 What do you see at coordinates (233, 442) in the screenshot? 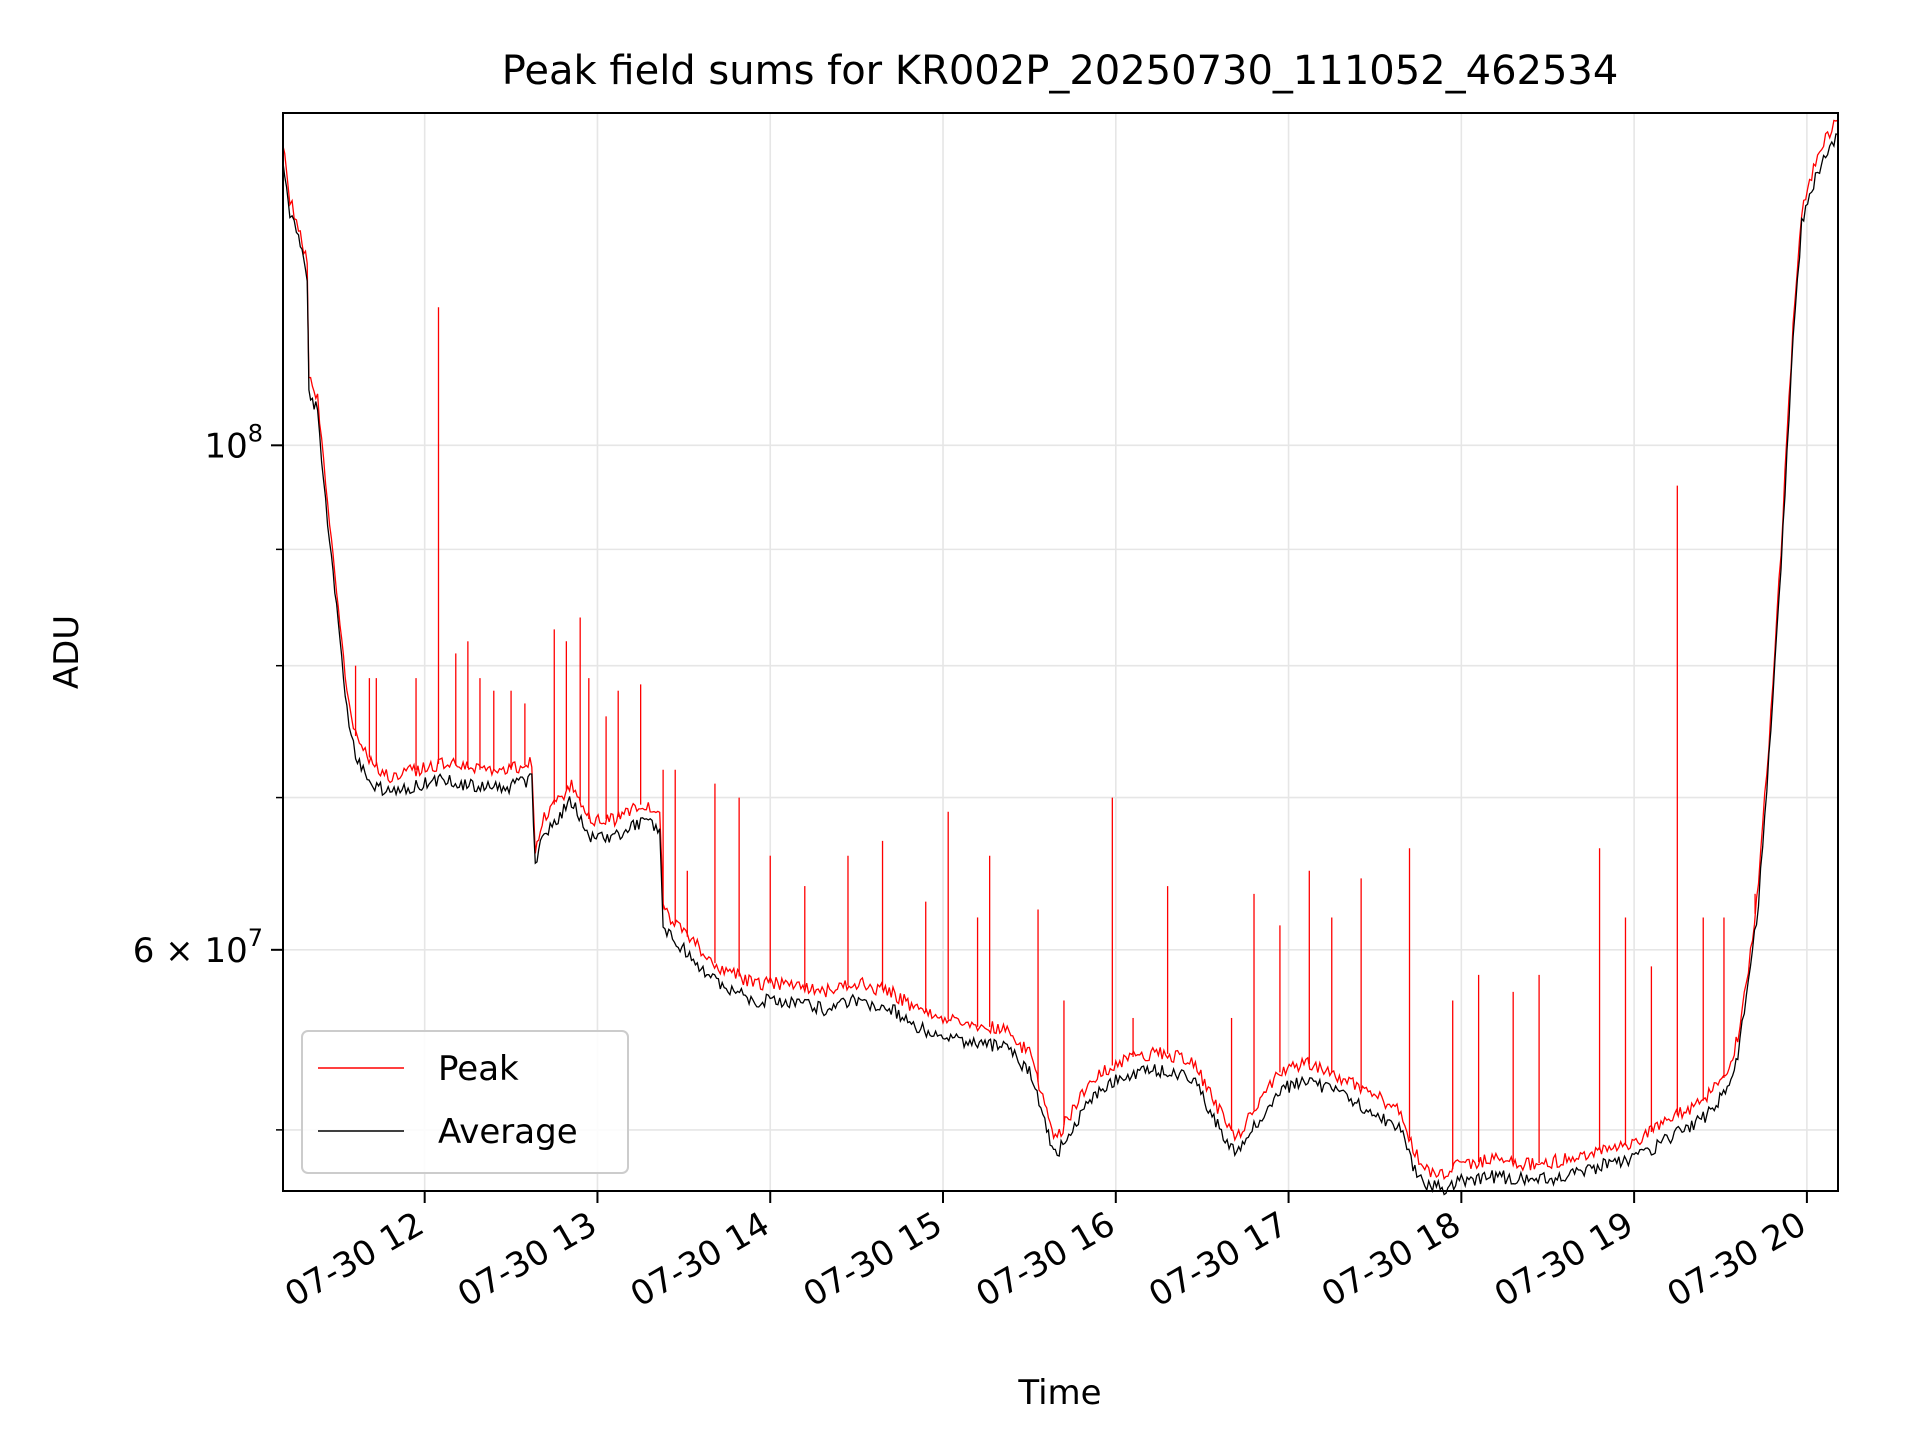
I see `y-tick-label: 108` at bounding box center [233, 442].